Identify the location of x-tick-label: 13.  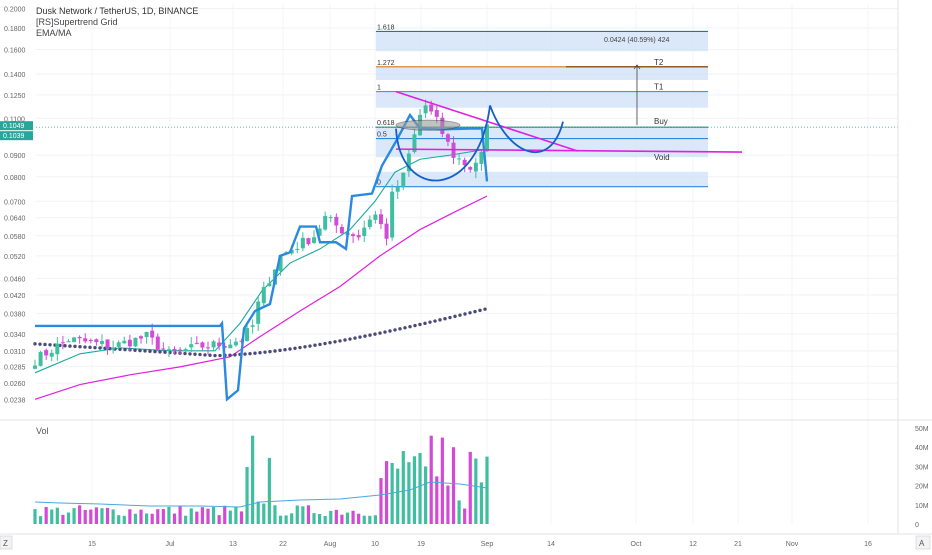
(233, 544).